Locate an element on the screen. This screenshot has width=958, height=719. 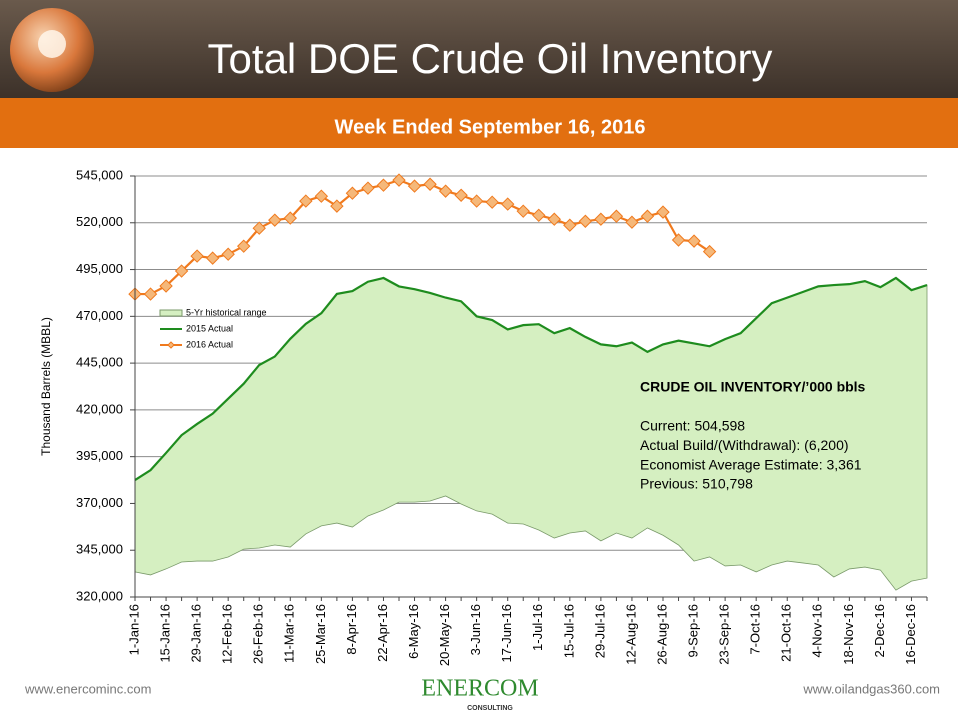
x-tick-label: 23-Sep-16 is located at coordinates (724, 634).